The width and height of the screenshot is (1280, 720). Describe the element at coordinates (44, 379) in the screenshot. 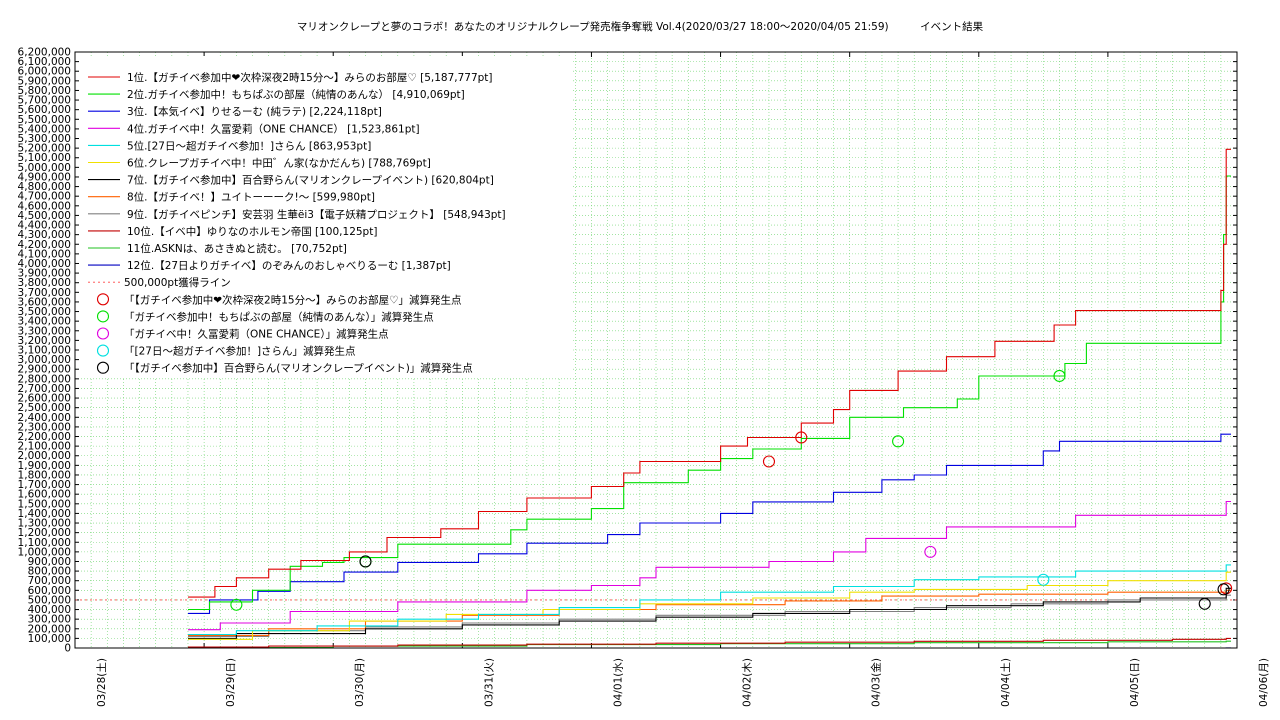

I see `y-tick-label: 2,800,000` at that location.